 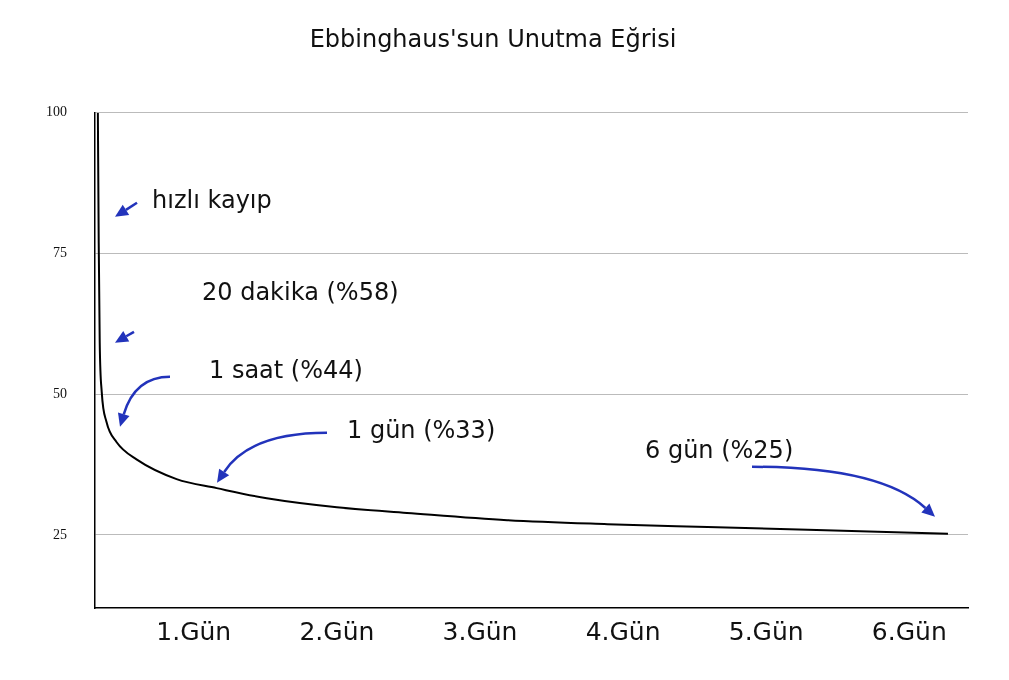 What do you see at coordinates (493, 38) in the screenshot?
I see `chart-title: Ebbinghaus'sun Unutma Eğrisi` at bounding box center [493, 38].